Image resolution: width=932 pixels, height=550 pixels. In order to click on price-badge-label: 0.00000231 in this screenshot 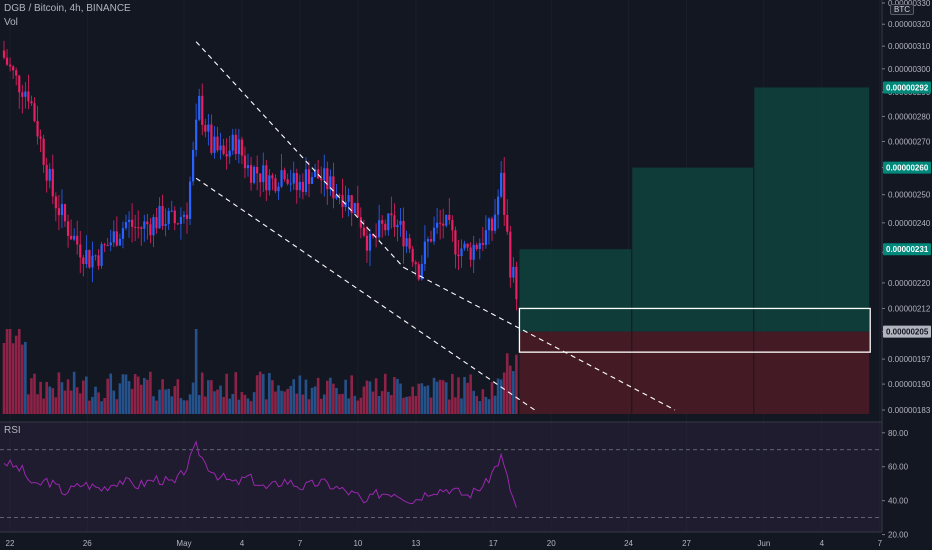, I will do `click(907, 249)`.